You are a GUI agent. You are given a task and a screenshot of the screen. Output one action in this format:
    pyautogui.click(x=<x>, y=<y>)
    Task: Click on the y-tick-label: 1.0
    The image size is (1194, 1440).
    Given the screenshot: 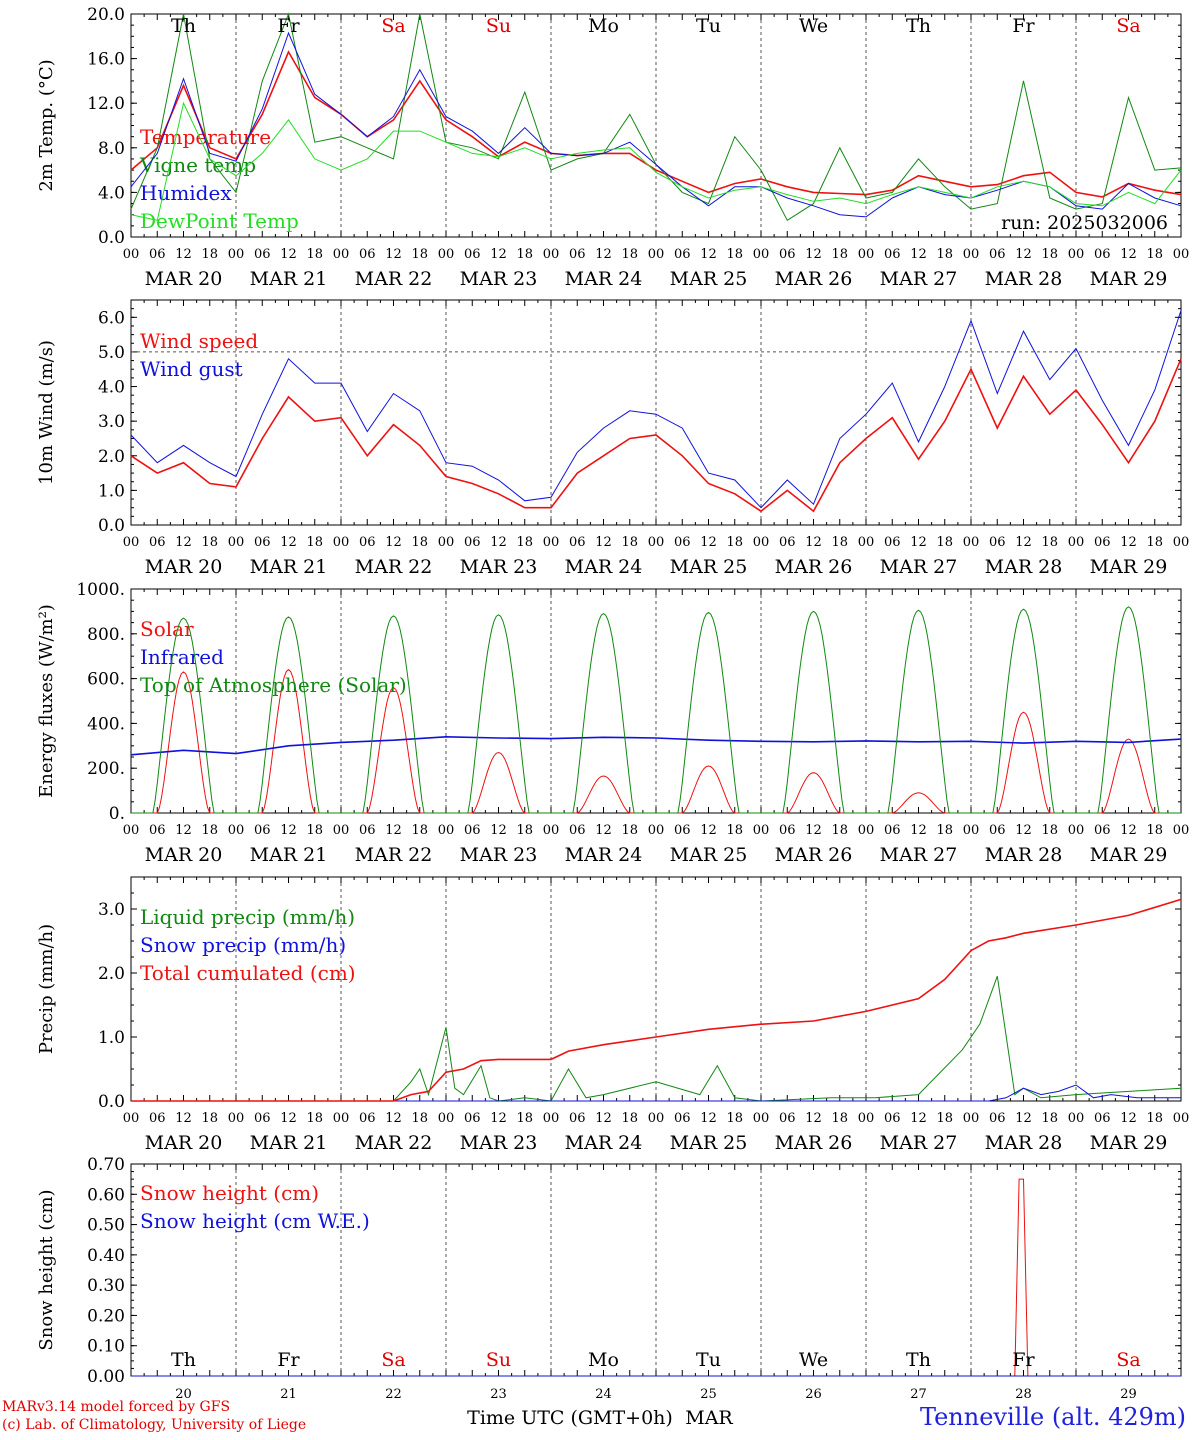 What is the action you would take?
    pyautogui.click(x=111, y=491)
    